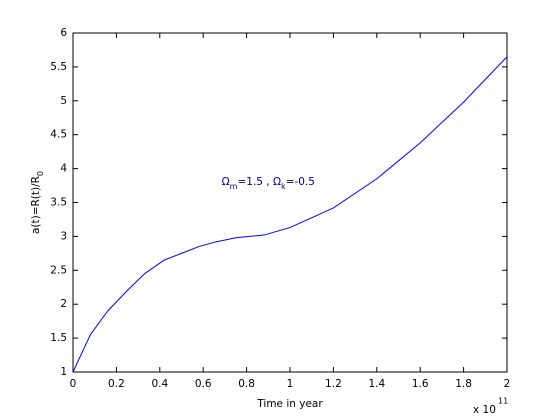 The width and height of the screenshot is (560, 420). I want to click on y-tick-label: 5.5, so click(58, 67).